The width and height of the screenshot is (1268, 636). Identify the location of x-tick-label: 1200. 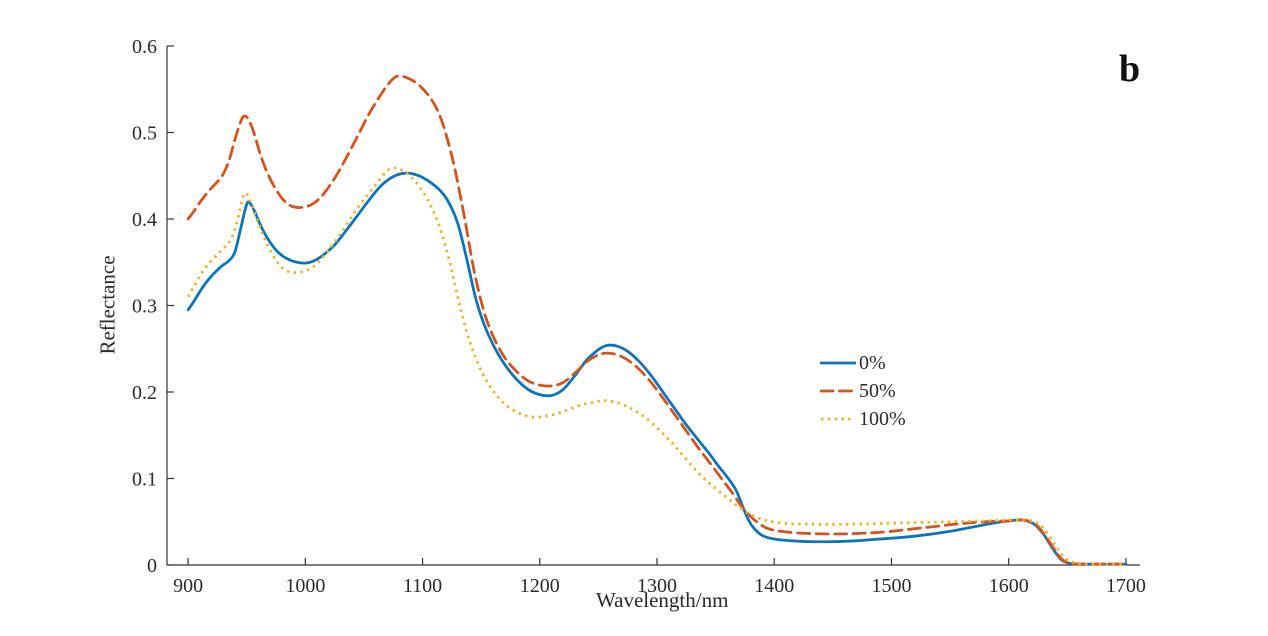
(540, 586).